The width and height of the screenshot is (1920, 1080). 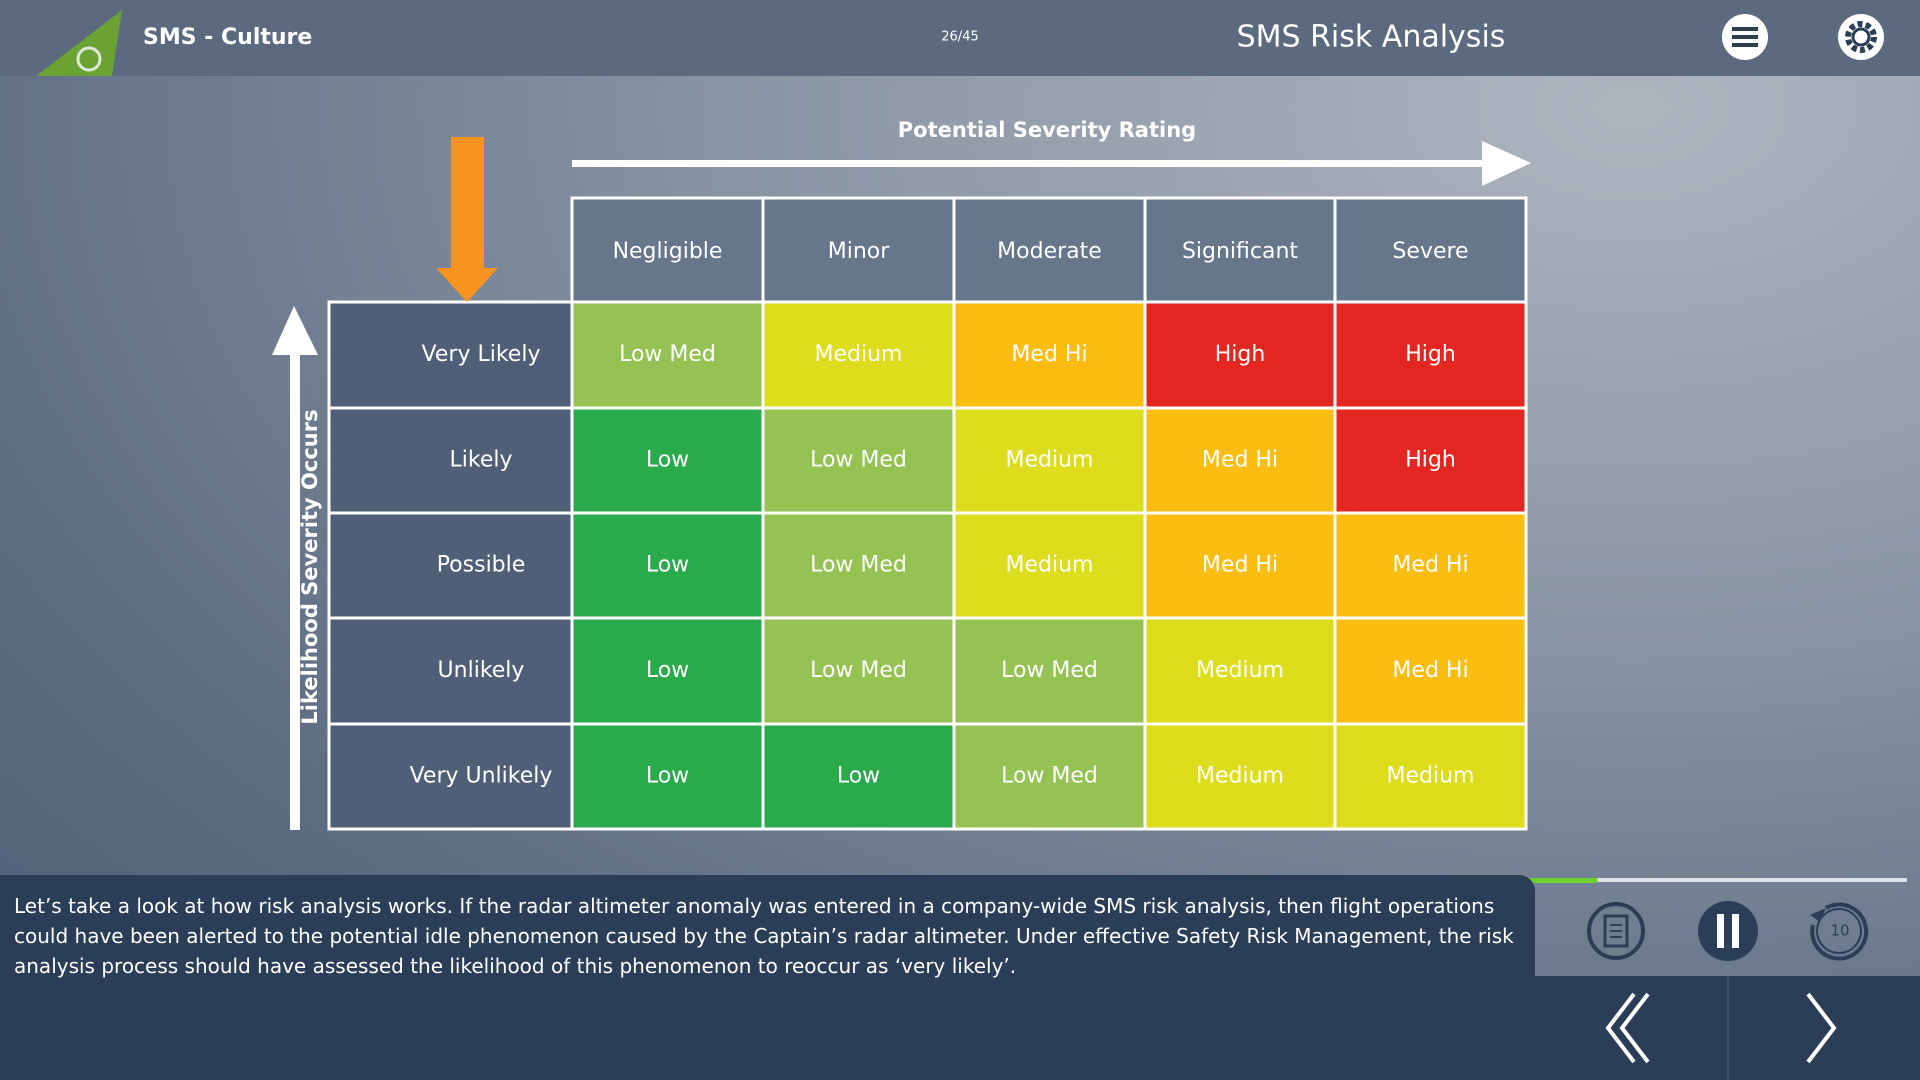 I want to click on row-header: Unlikely, so click(x=481, y=670).